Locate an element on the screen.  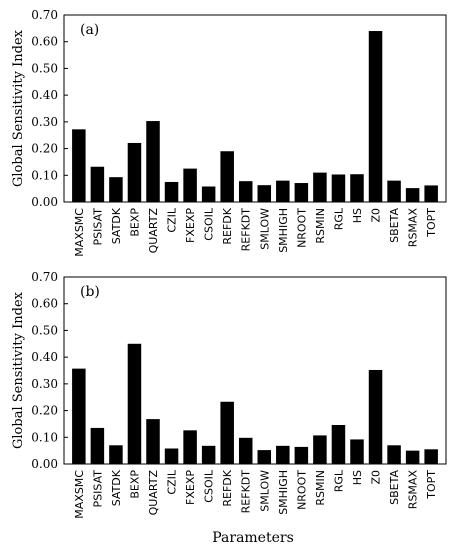
x-tick-label: SBETA is located at coordinates (394, 225).